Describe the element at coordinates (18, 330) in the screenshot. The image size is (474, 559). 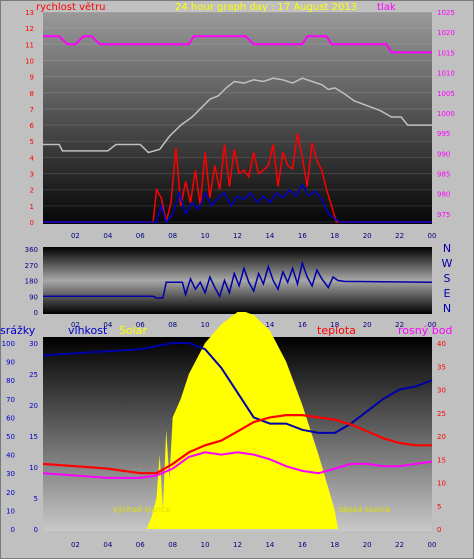
I see `rain-axis-title: srážky` at that location.